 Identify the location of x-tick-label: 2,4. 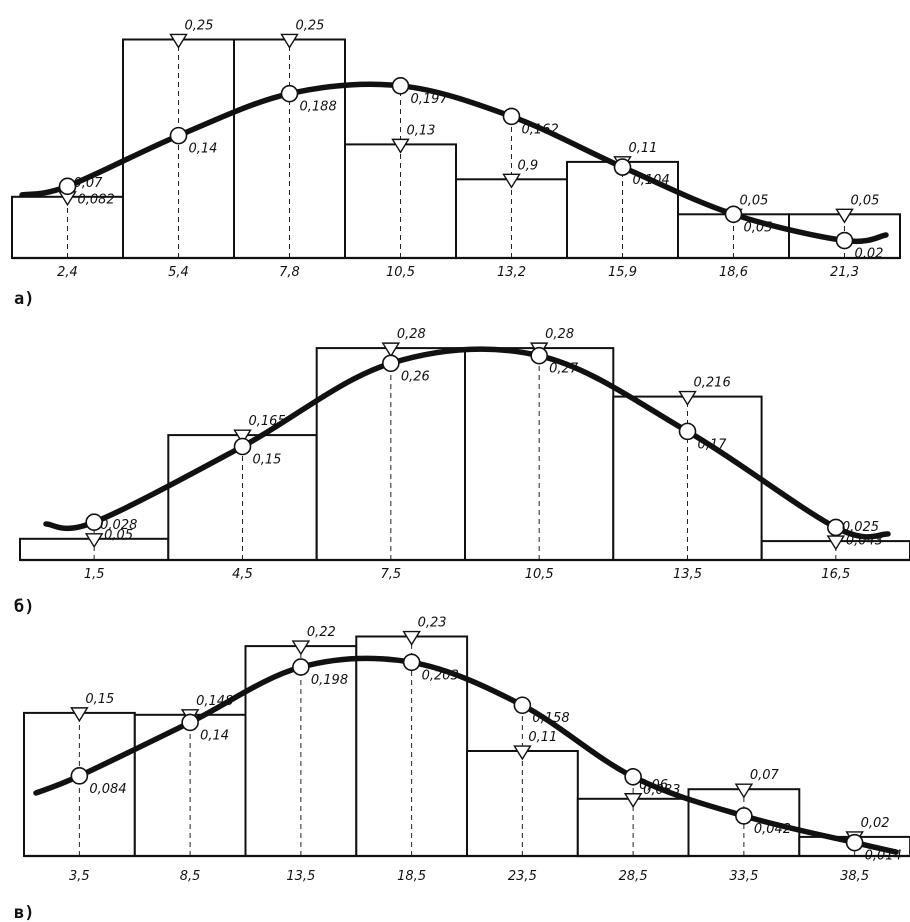
(67, 272).